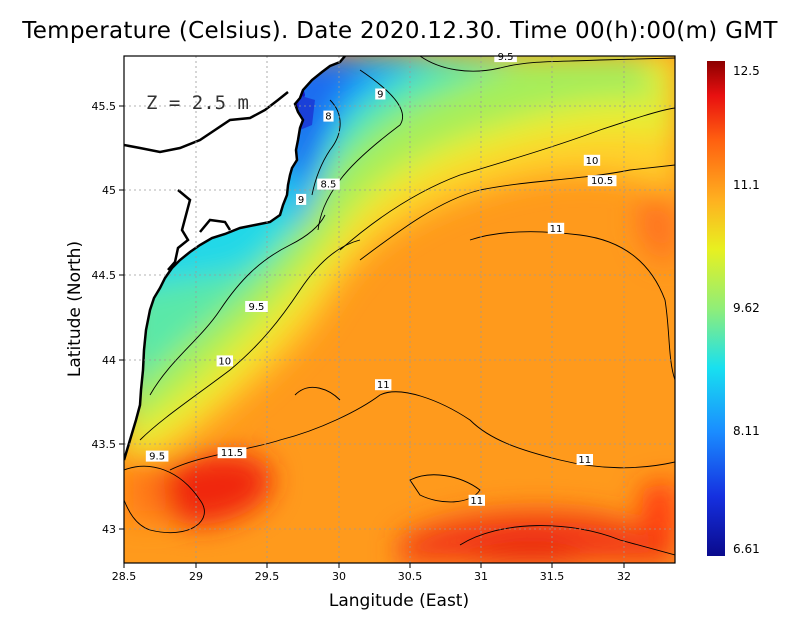 This screenshot has height=618, width=800. What do you see at coordinates (371, 576) in the screenshot?
I see `x-tick-labels: 28.5 29 29.5 30 30.5 31 31.5 32` at bounding box center [371, 576].